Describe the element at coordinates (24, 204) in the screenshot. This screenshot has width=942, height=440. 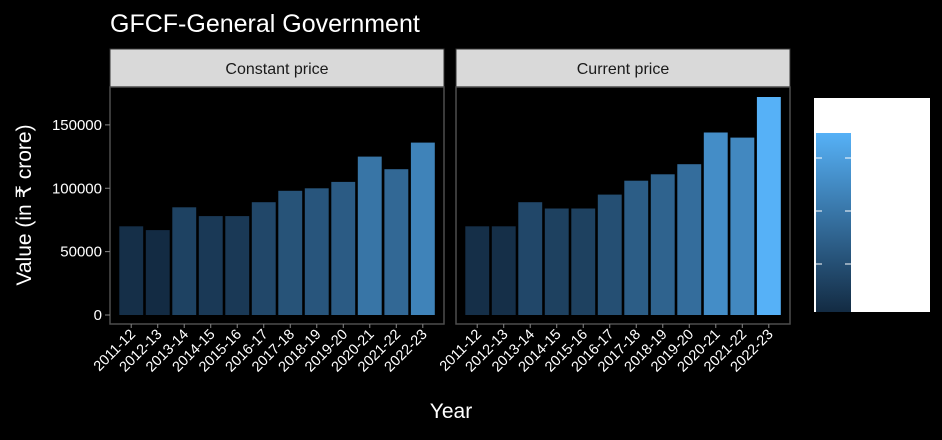
I see `y-axis-label: Value (in ₹ crore)` at that location.